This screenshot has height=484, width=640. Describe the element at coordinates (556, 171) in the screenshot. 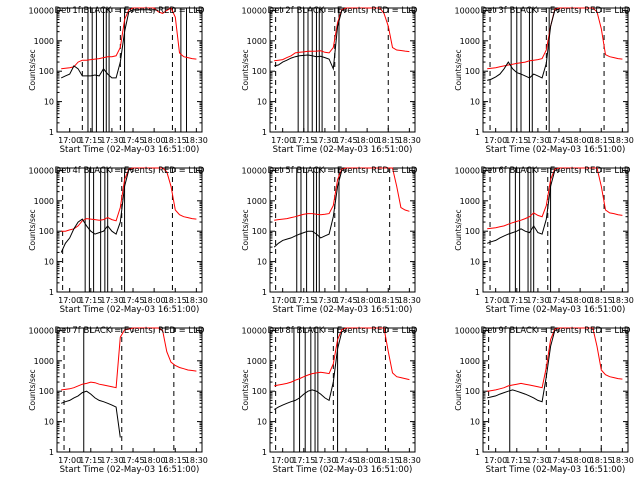

I see `panel-title: Det 6f BLACK = Events, RED = LLD` at that location.